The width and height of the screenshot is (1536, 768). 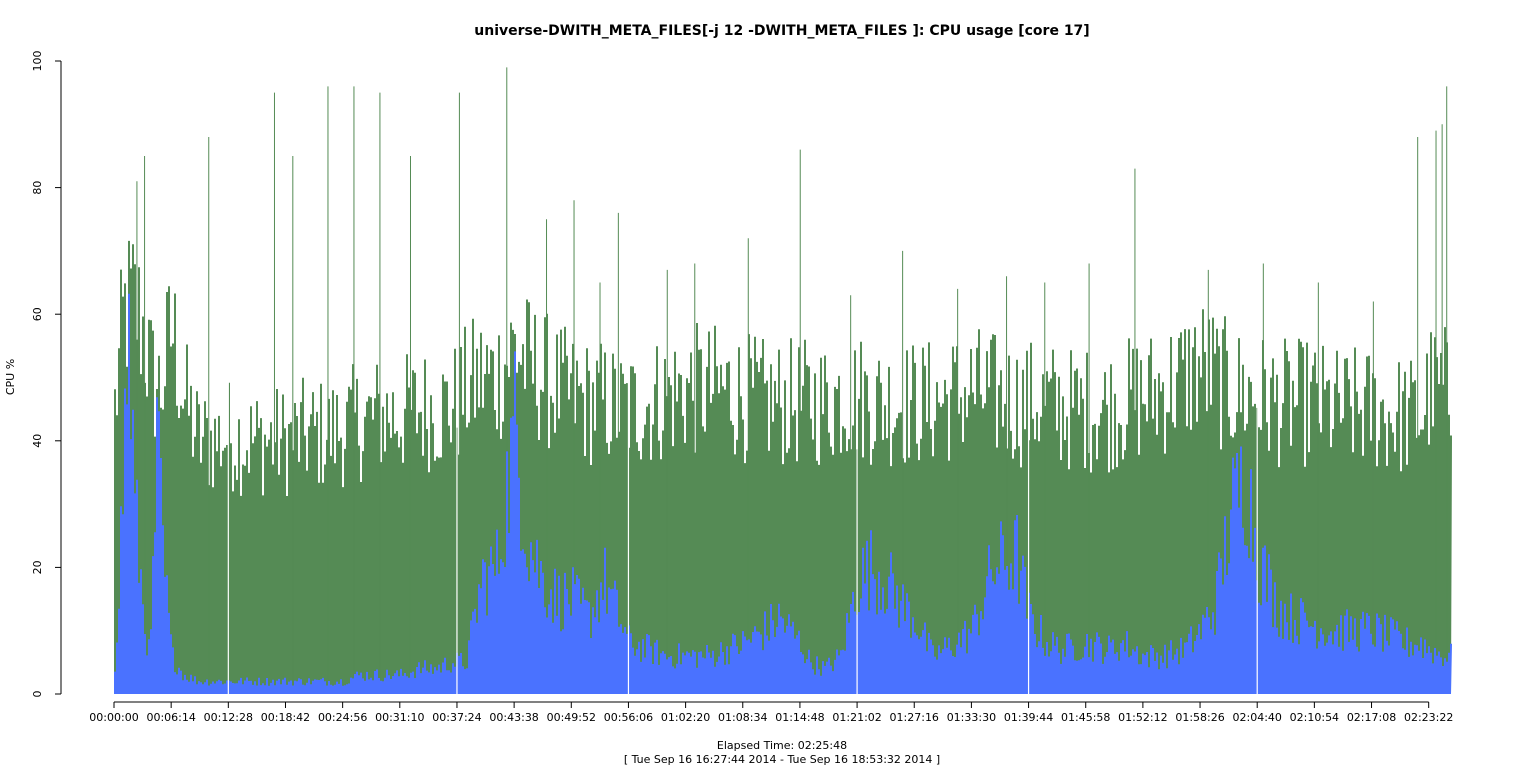 I want to click on x-axis-label: Elapsed Time: 02:25:48, so click(x=782, y=745).